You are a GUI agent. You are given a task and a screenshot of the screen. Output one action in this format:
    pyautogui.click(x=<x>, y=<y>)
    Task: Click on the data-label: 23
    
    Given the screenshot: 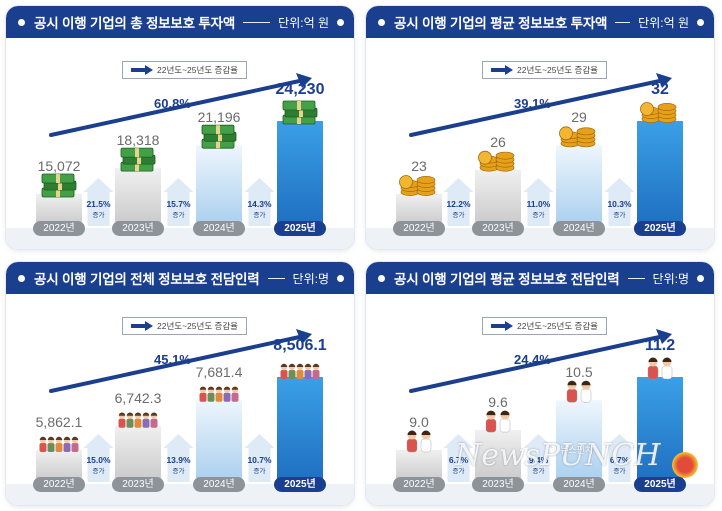 What is the action you would take?
    pyautogui.click(x=419, y=166)
    